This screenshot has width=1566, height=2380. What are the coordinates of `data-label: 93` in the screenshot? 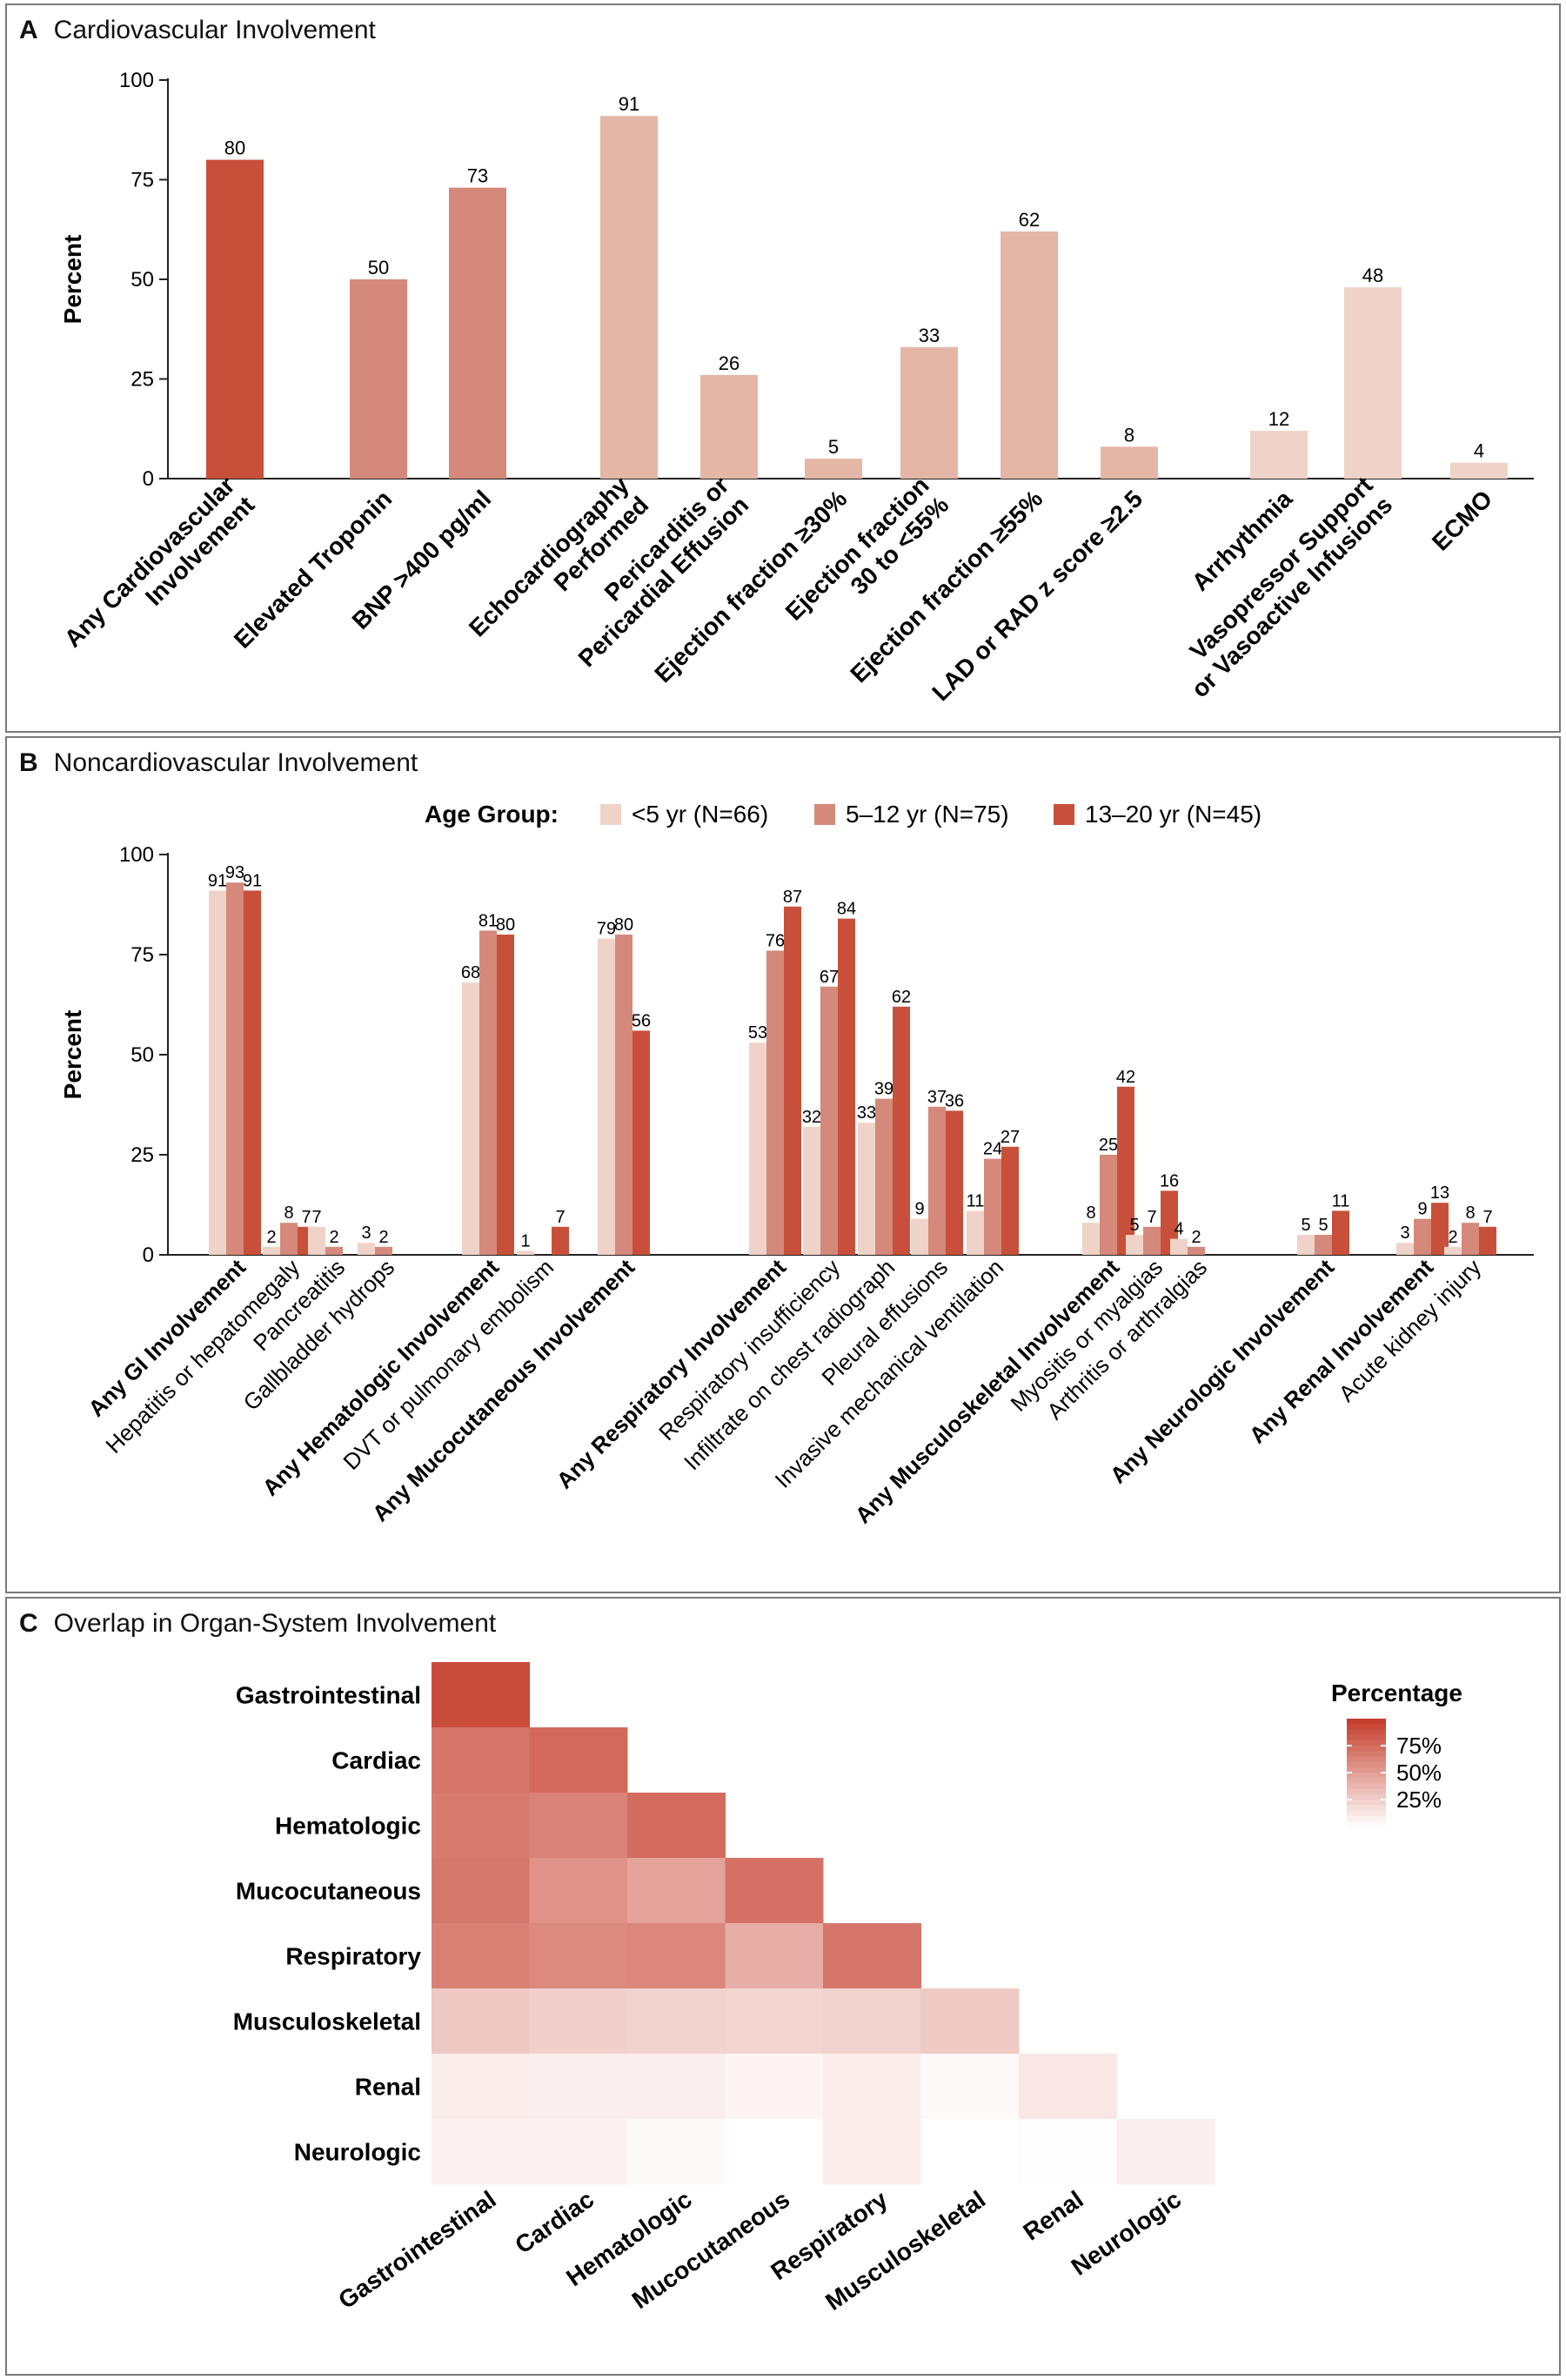 It's located at (234, 872).